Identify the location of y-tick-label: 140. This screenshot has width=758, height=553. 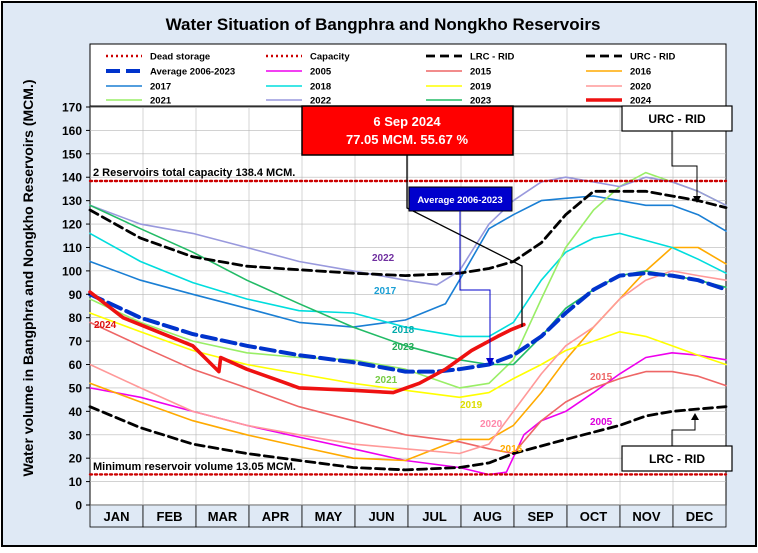
(72, 178).